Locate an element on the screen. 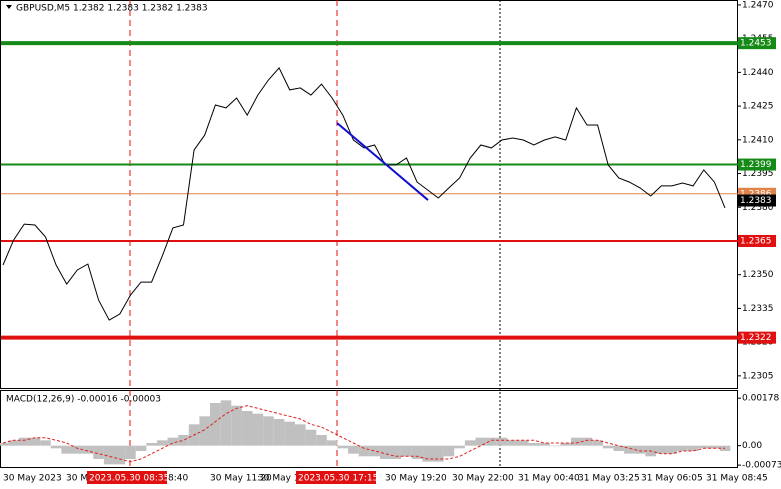 The height and width of the screenshot is (489, 781). level-label: 1.2383 is located at coordinates (756, 201).